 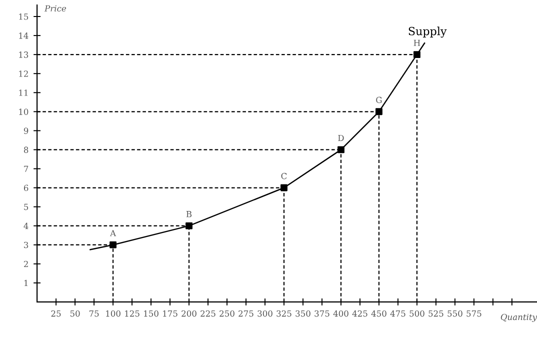 What do you see at coordinates (360, 313) in the screenshot?
I see `x-tick-label: 425` at bounding box center [360, 313].